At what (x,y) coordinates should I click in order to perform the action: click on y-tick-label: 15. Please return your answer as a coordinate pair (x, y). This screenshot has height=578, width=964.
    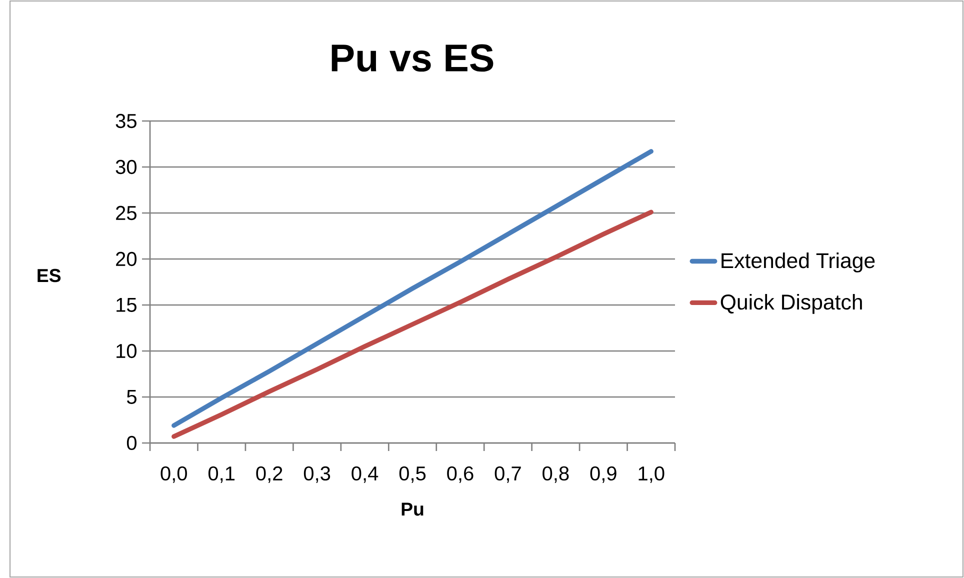
    Looking at the image, I should click on (126, 305).